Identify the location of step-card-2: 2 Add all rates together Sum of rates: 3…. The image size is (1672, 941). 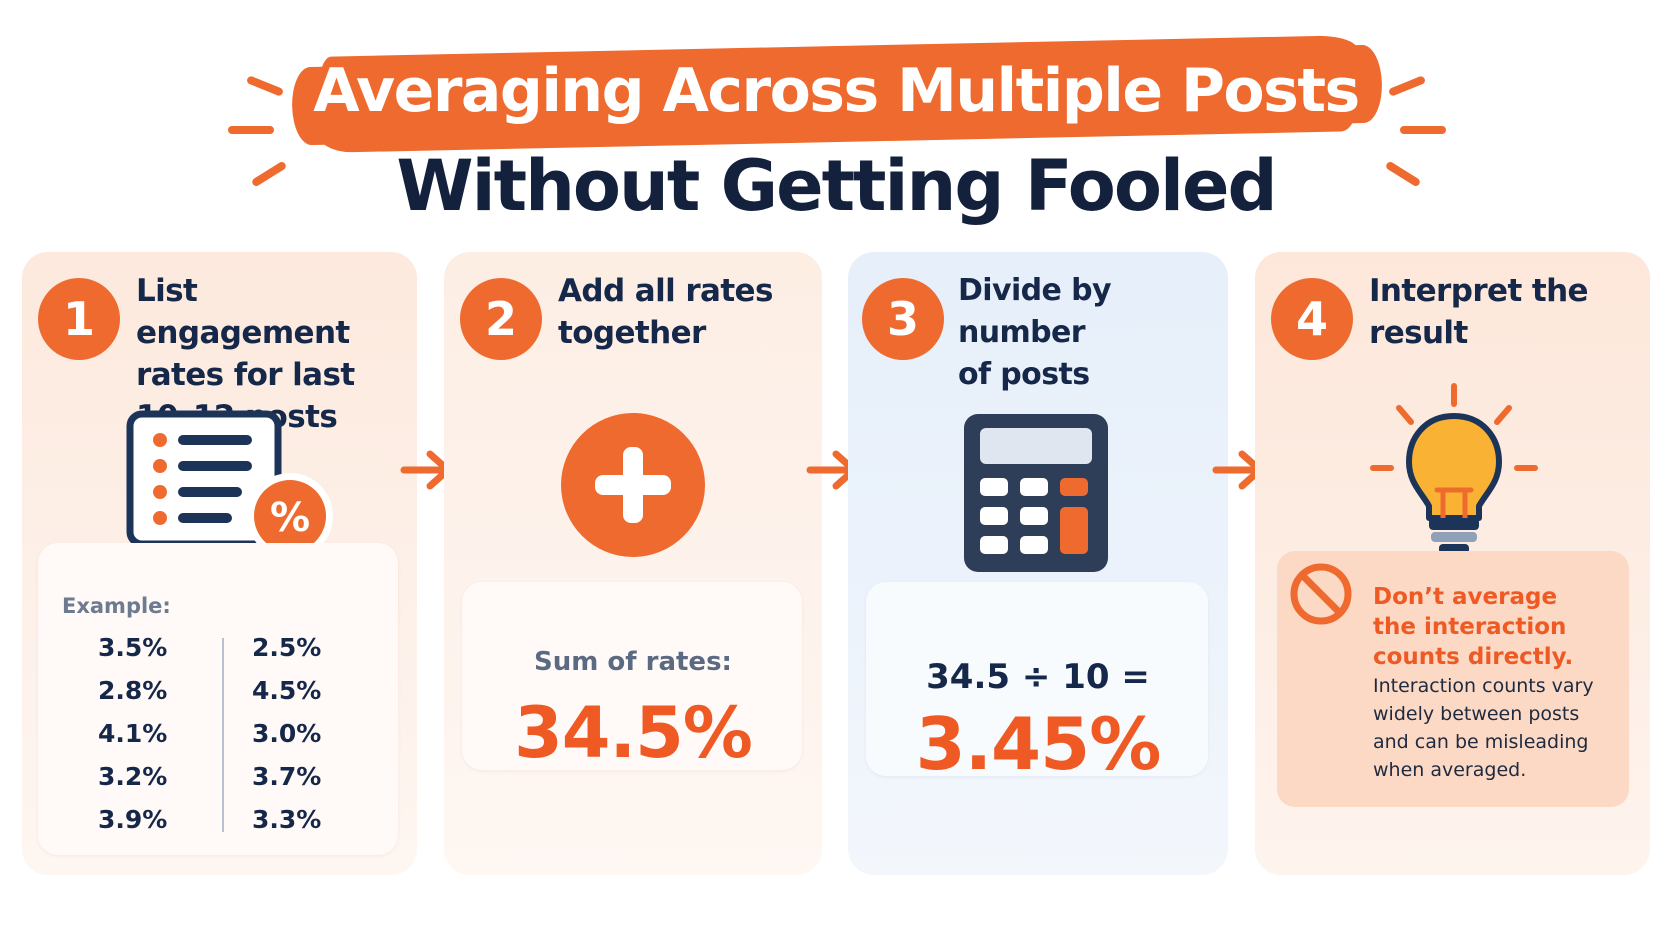
(633, 563).